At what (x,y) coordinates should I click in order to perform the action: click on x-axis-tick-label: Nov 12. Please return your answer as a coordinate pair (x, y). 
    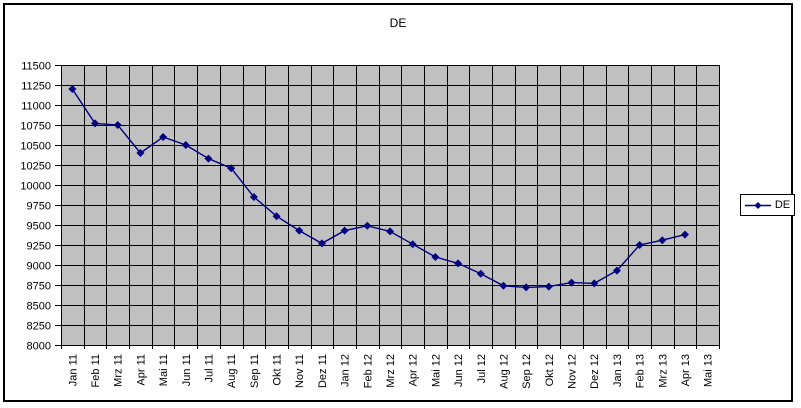
    Looking at the image, I should click on (573, 371).